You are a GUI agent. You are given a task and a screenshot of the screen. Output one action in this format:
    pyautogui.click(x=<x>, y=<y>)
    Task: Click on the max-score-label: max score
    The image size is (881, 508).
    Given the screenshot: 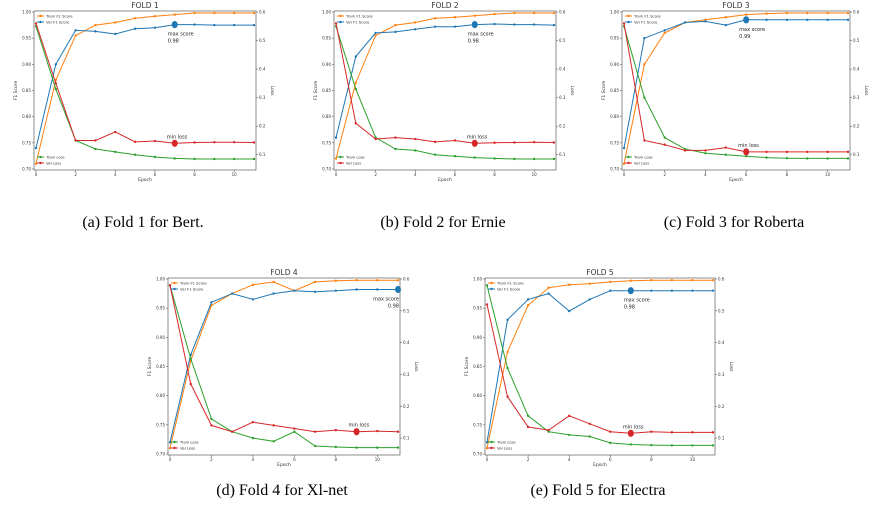 What is the action you would take?
    pyautogui.click(x=752, y=30)
    